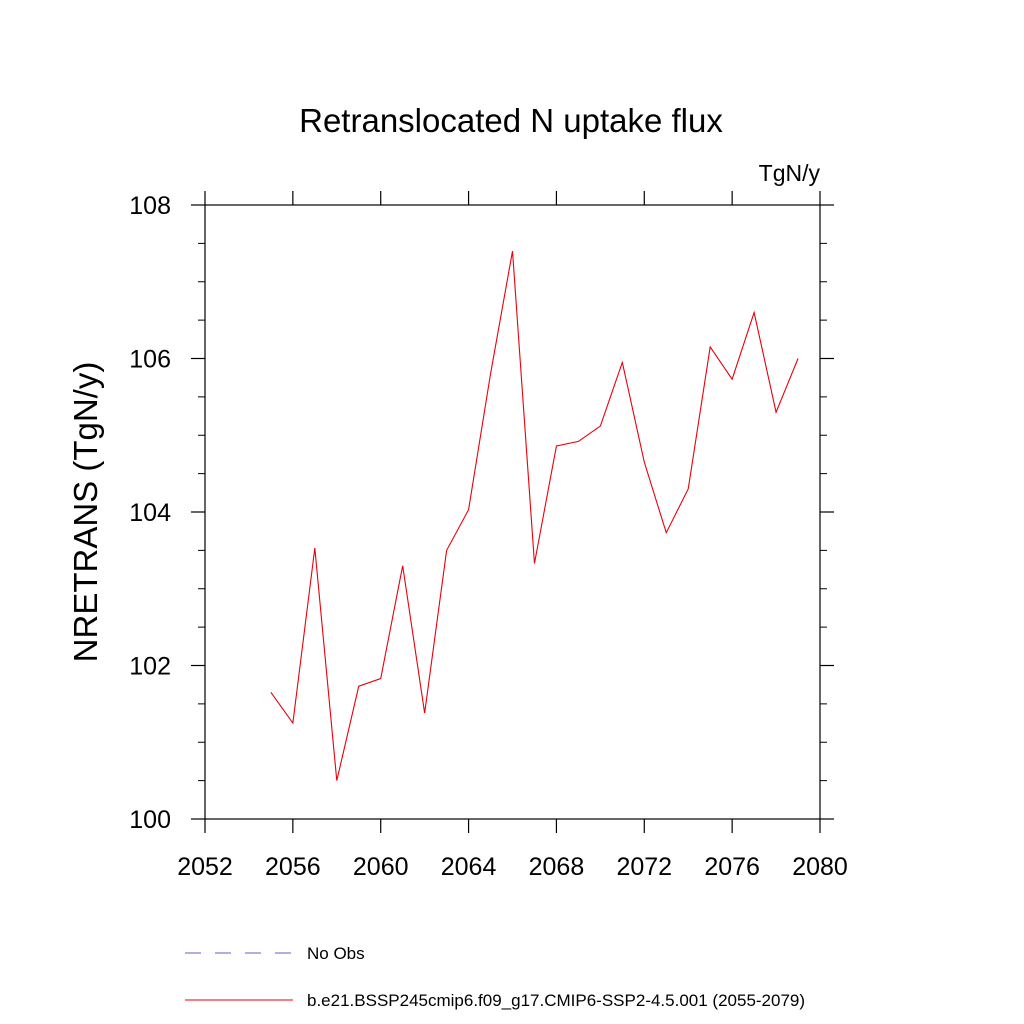 This screenshot has height=1024, width=1024. I want to click on y-tick-label: 106, so click(150, 360).